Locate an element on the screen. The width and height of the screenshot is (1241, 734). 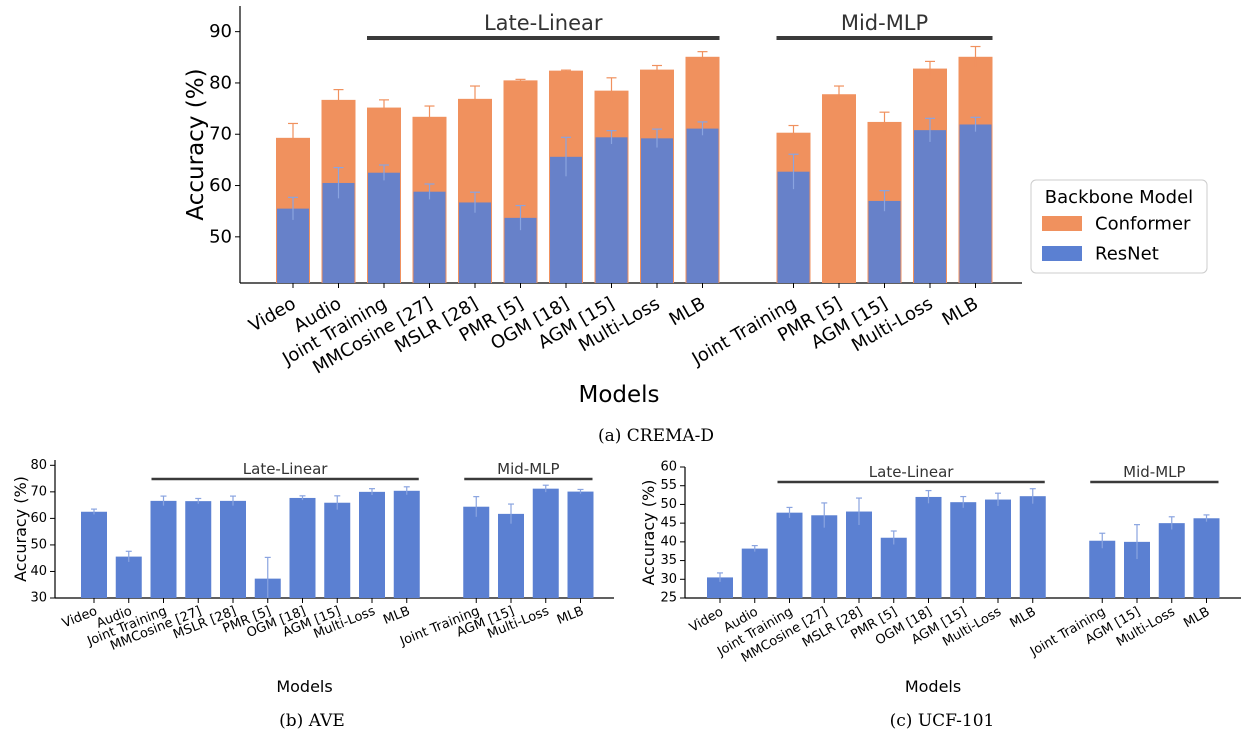
bar-conformer is located at coordinates (839, 188).